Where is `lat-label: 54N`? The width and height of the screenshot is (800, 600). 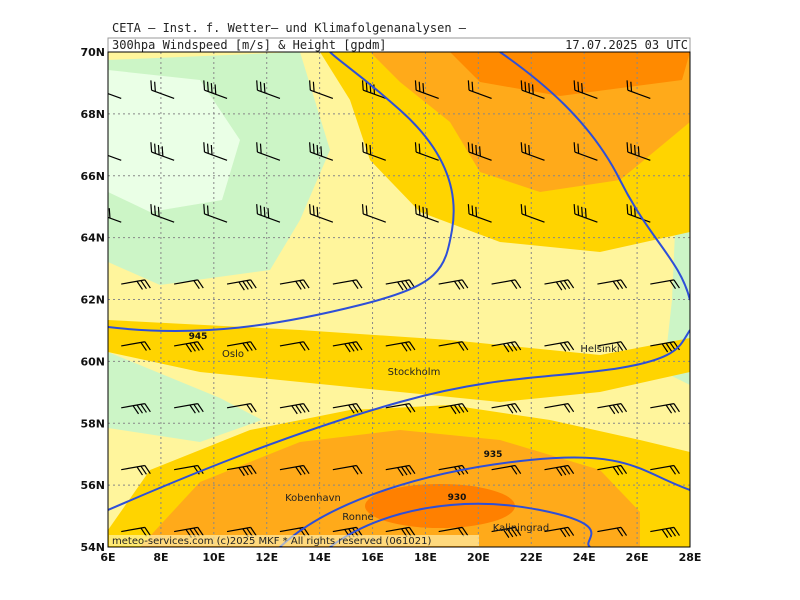 lat-label: 54N is located at coordinates (92, 547).